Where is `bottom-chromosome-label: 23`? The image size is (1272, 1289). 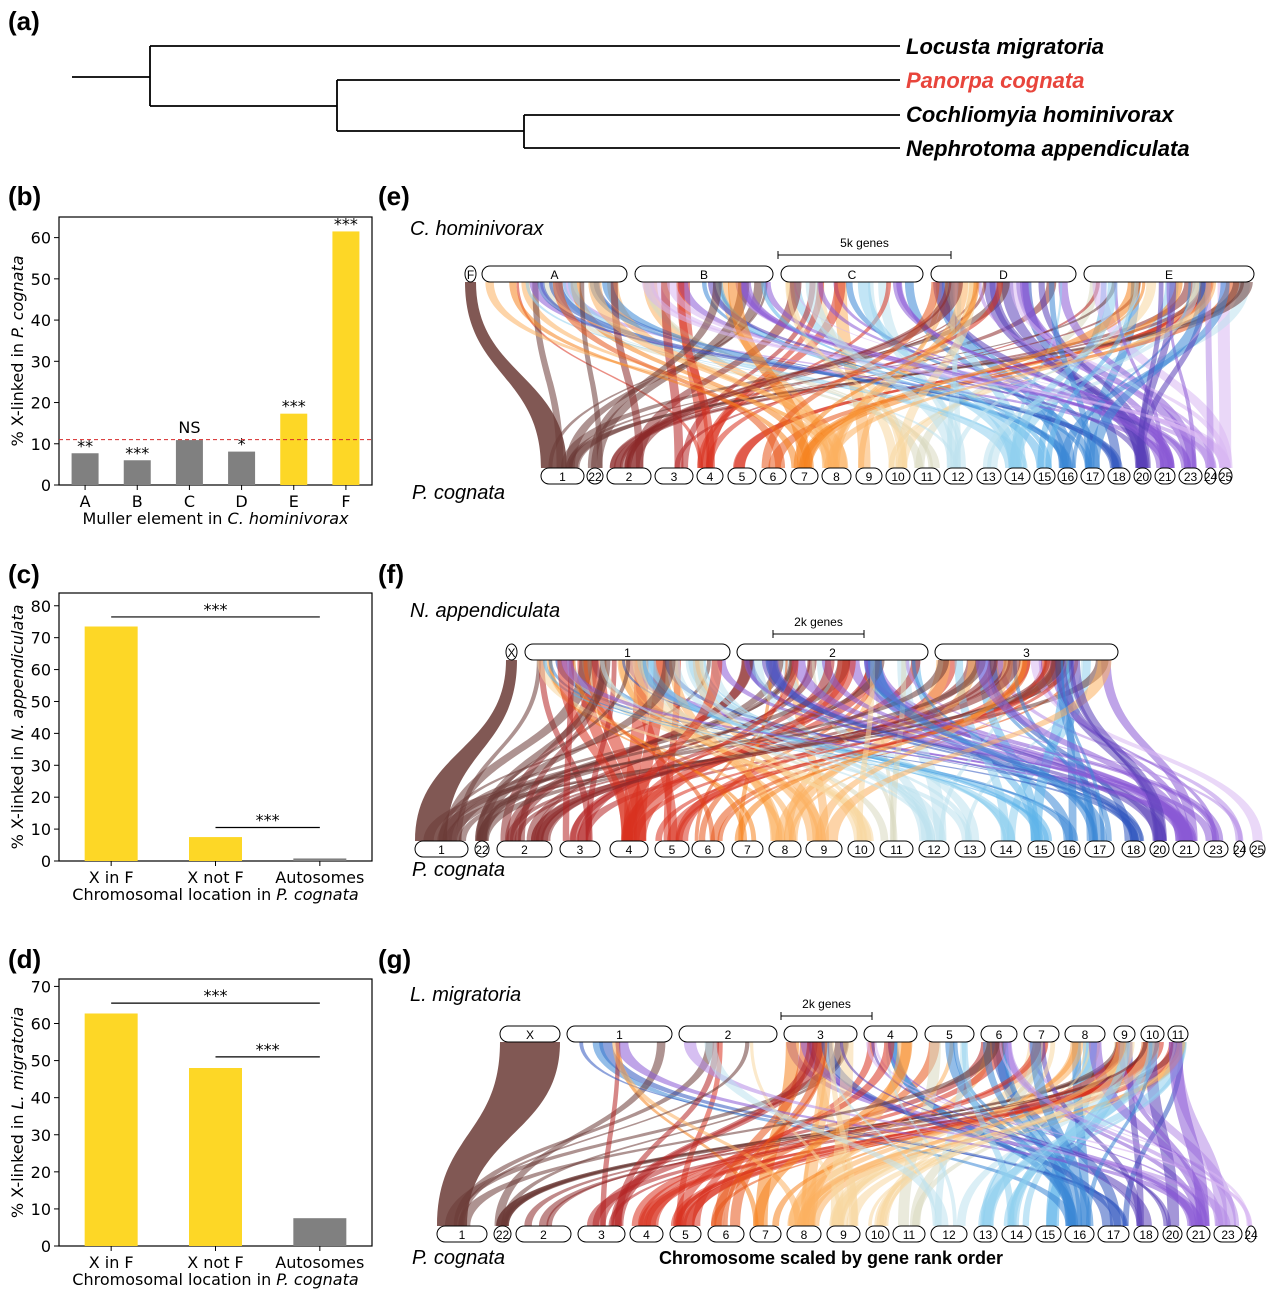
bottom-chromosome-label: 23 is located at coordinates (1216, 850).